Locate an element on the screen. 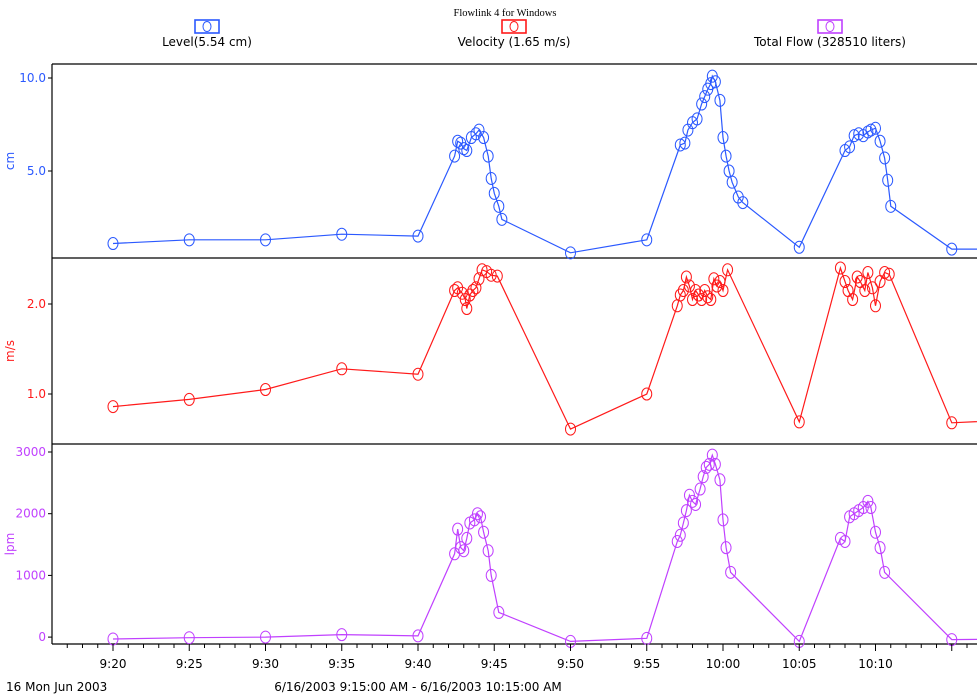 The height and width of the screenshot is (698, 977). xtick-label-6: 9:50 is located at coordinates (570, 664).